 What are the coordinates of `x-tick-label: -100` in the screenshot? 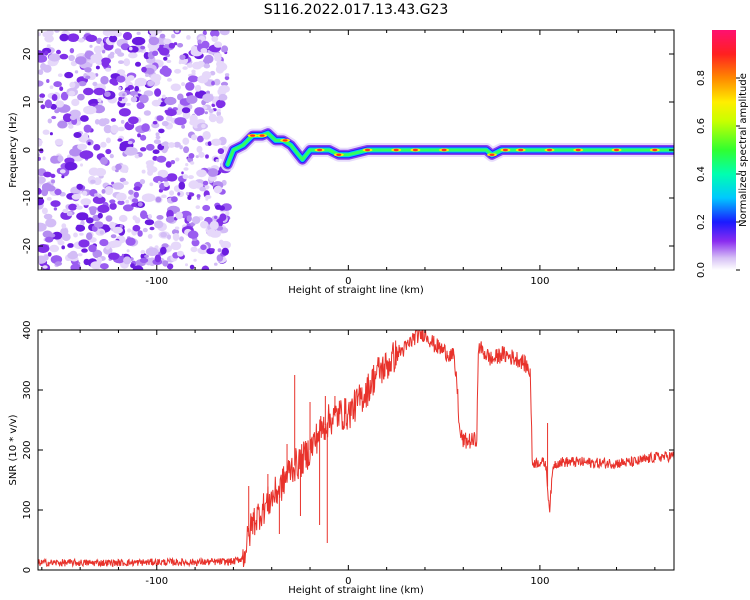 It's located at (156, 581).